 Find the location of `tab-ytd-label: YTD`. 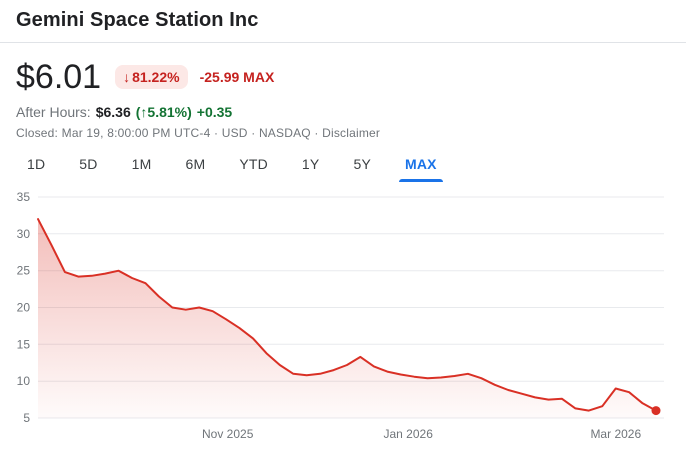

tab-ytd-label: YTD is located at coordinates (253, 164).